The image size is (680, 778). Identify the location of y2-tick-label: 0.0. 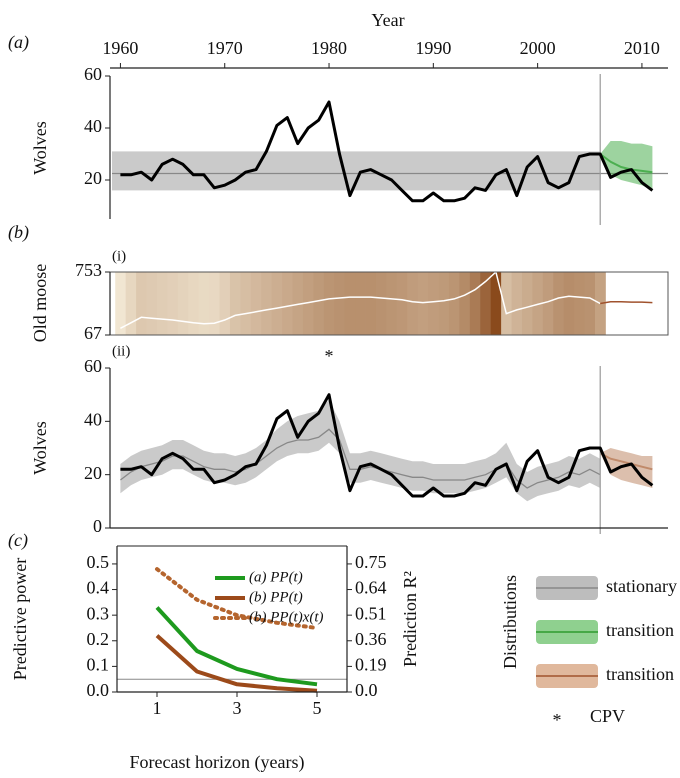
(366, 690).